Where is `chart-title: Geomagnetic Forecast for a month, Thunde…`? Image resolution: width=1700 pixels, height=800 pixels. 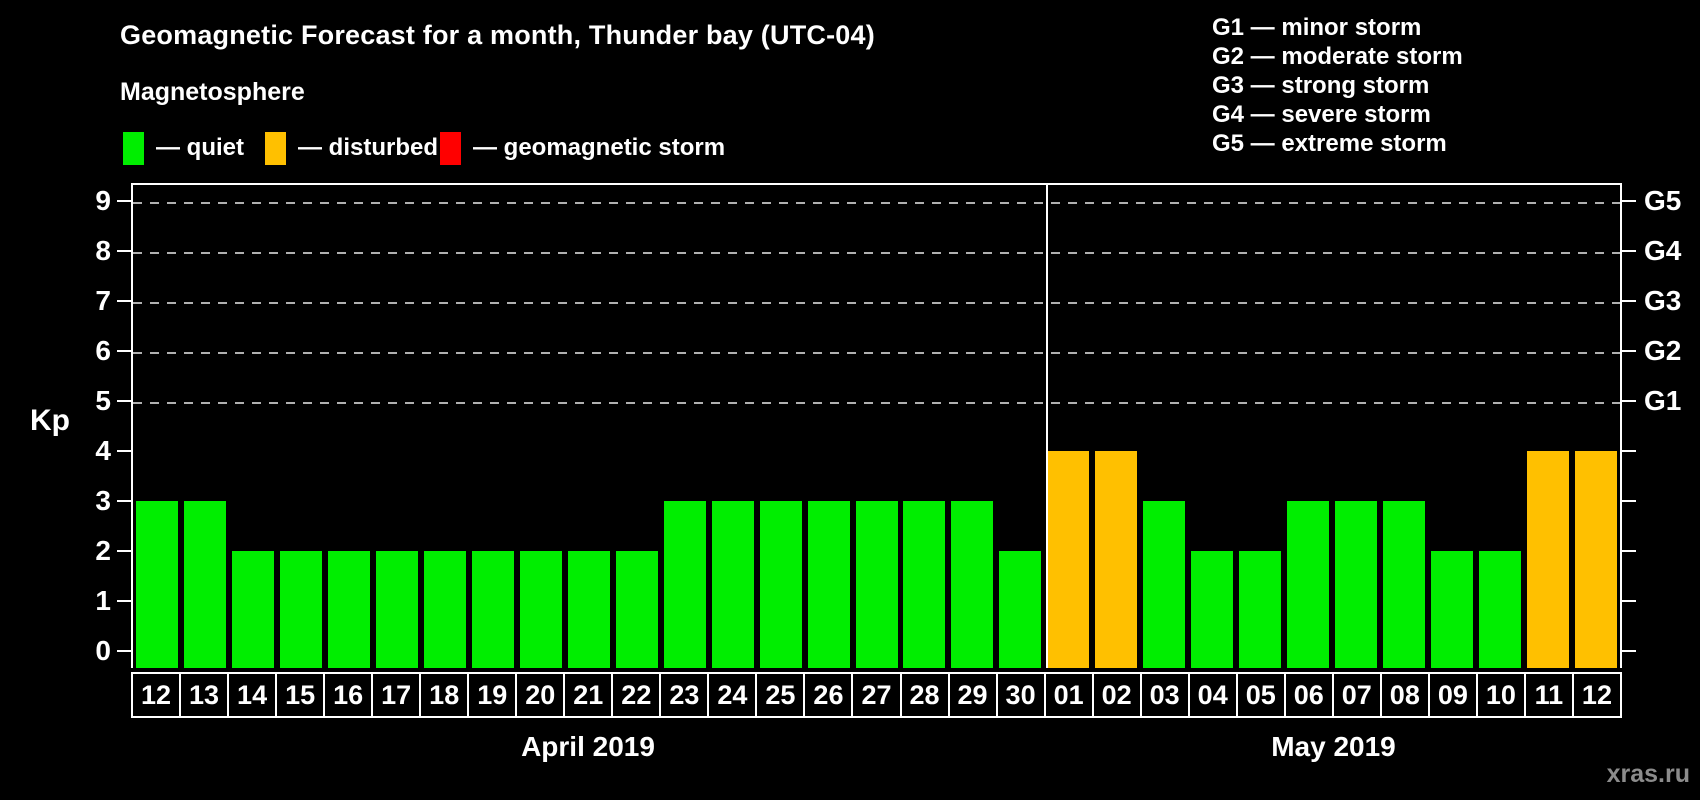 chart-title: Geomagnetic Forecast for a month, Thunde… is located at coordinates (497, 35).